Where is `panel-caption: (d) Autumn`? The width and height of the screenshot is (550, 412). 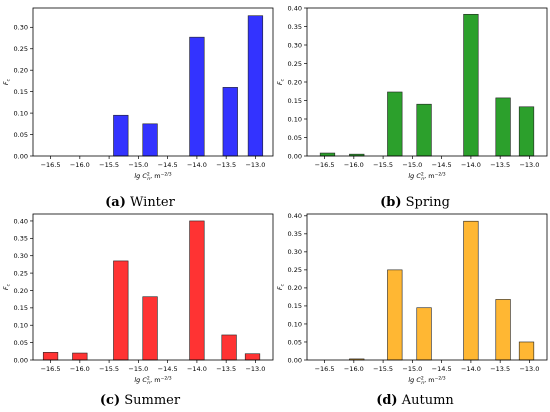
panel-caption: (d) Autumn is located at coordinates (415, 400).